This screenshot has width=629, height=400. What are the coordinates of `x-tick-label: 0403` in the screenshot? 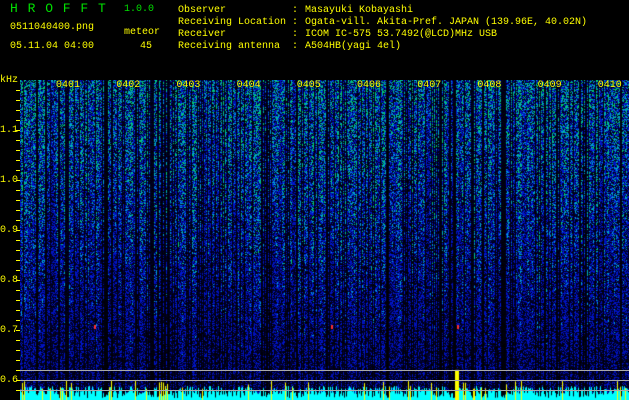 It's located at (188, 85).